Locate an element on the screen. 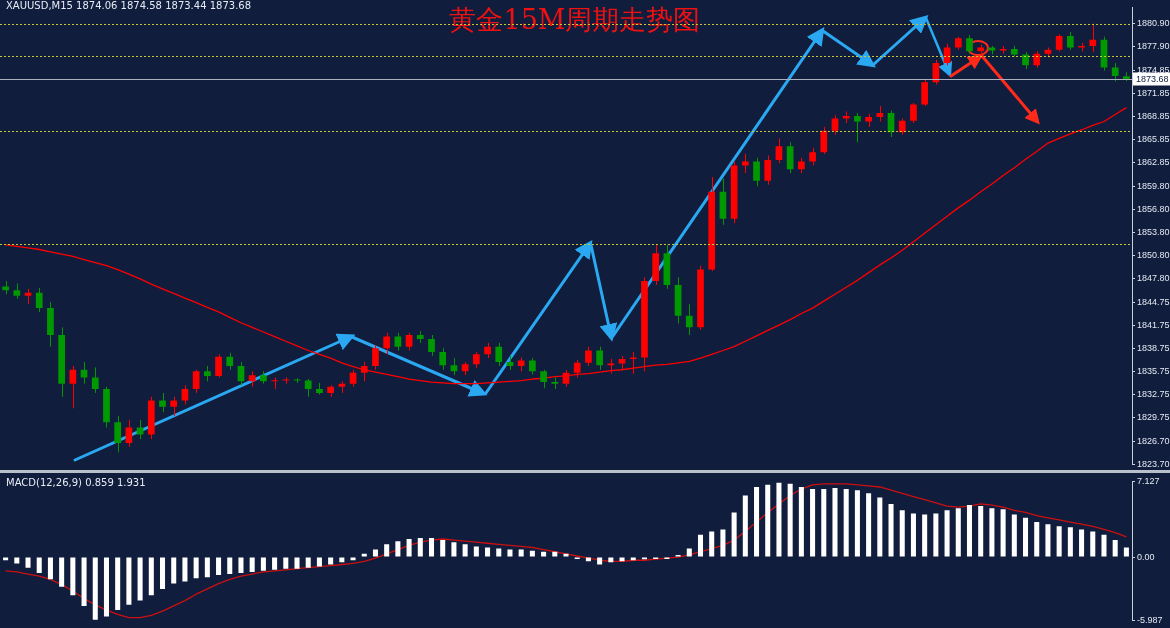 This screenshot has height=628, width=1170. annotation: MACD(12,26,9) 0.859 1.931 is located at coordinates (76, 482).